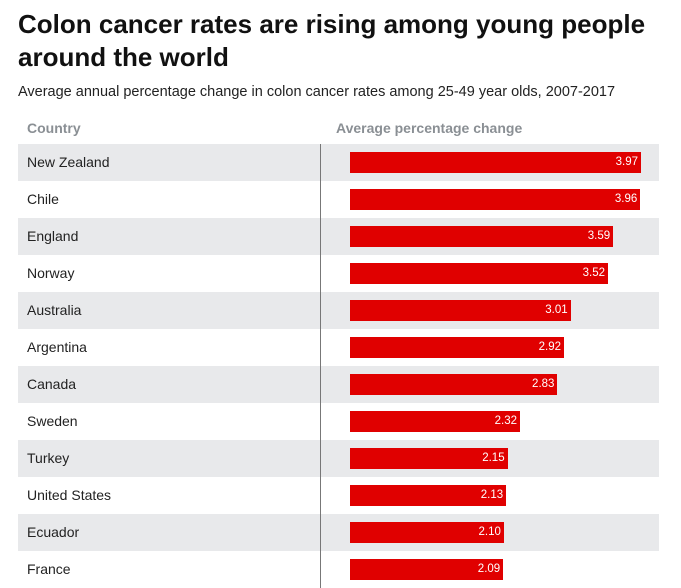  What do you see at coordinates (495, 199) in the screenshot?
I see `bar: 3.96` at bounding box center [495, 199].